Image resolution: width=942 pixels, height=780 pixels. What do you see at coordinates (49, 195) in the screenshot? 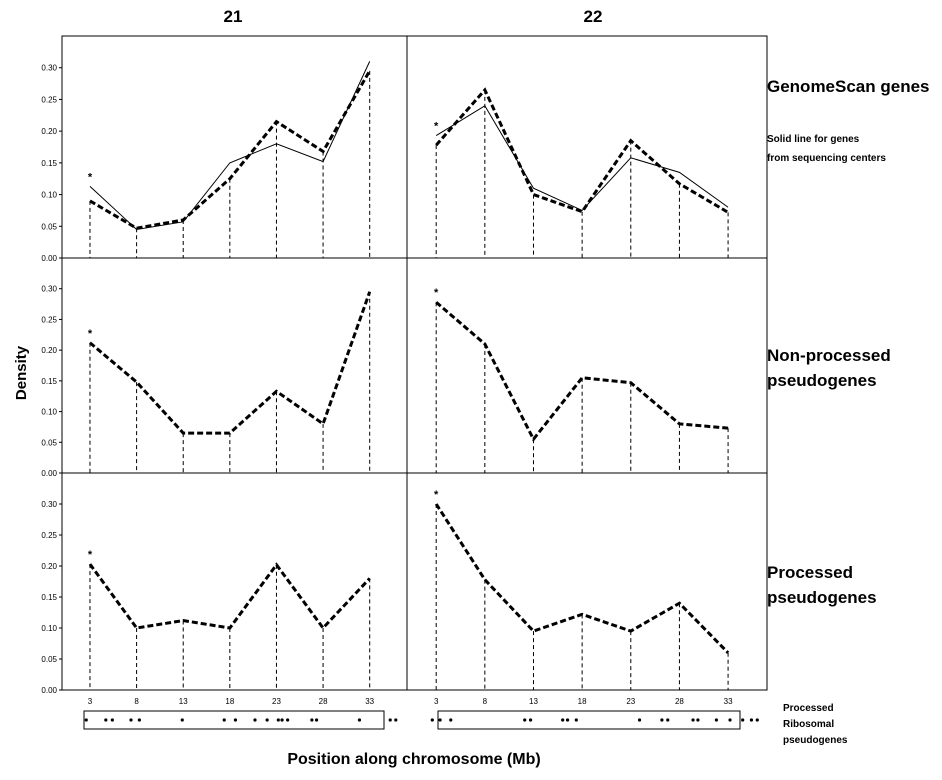
I see `y-tick-label-row0-2: 0.10` at bounding box center [49, 195].